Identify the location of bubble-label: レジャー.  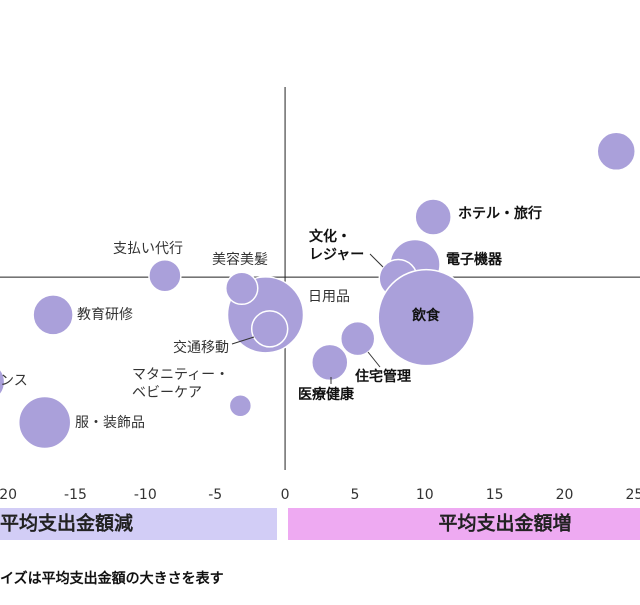
(336, 255).